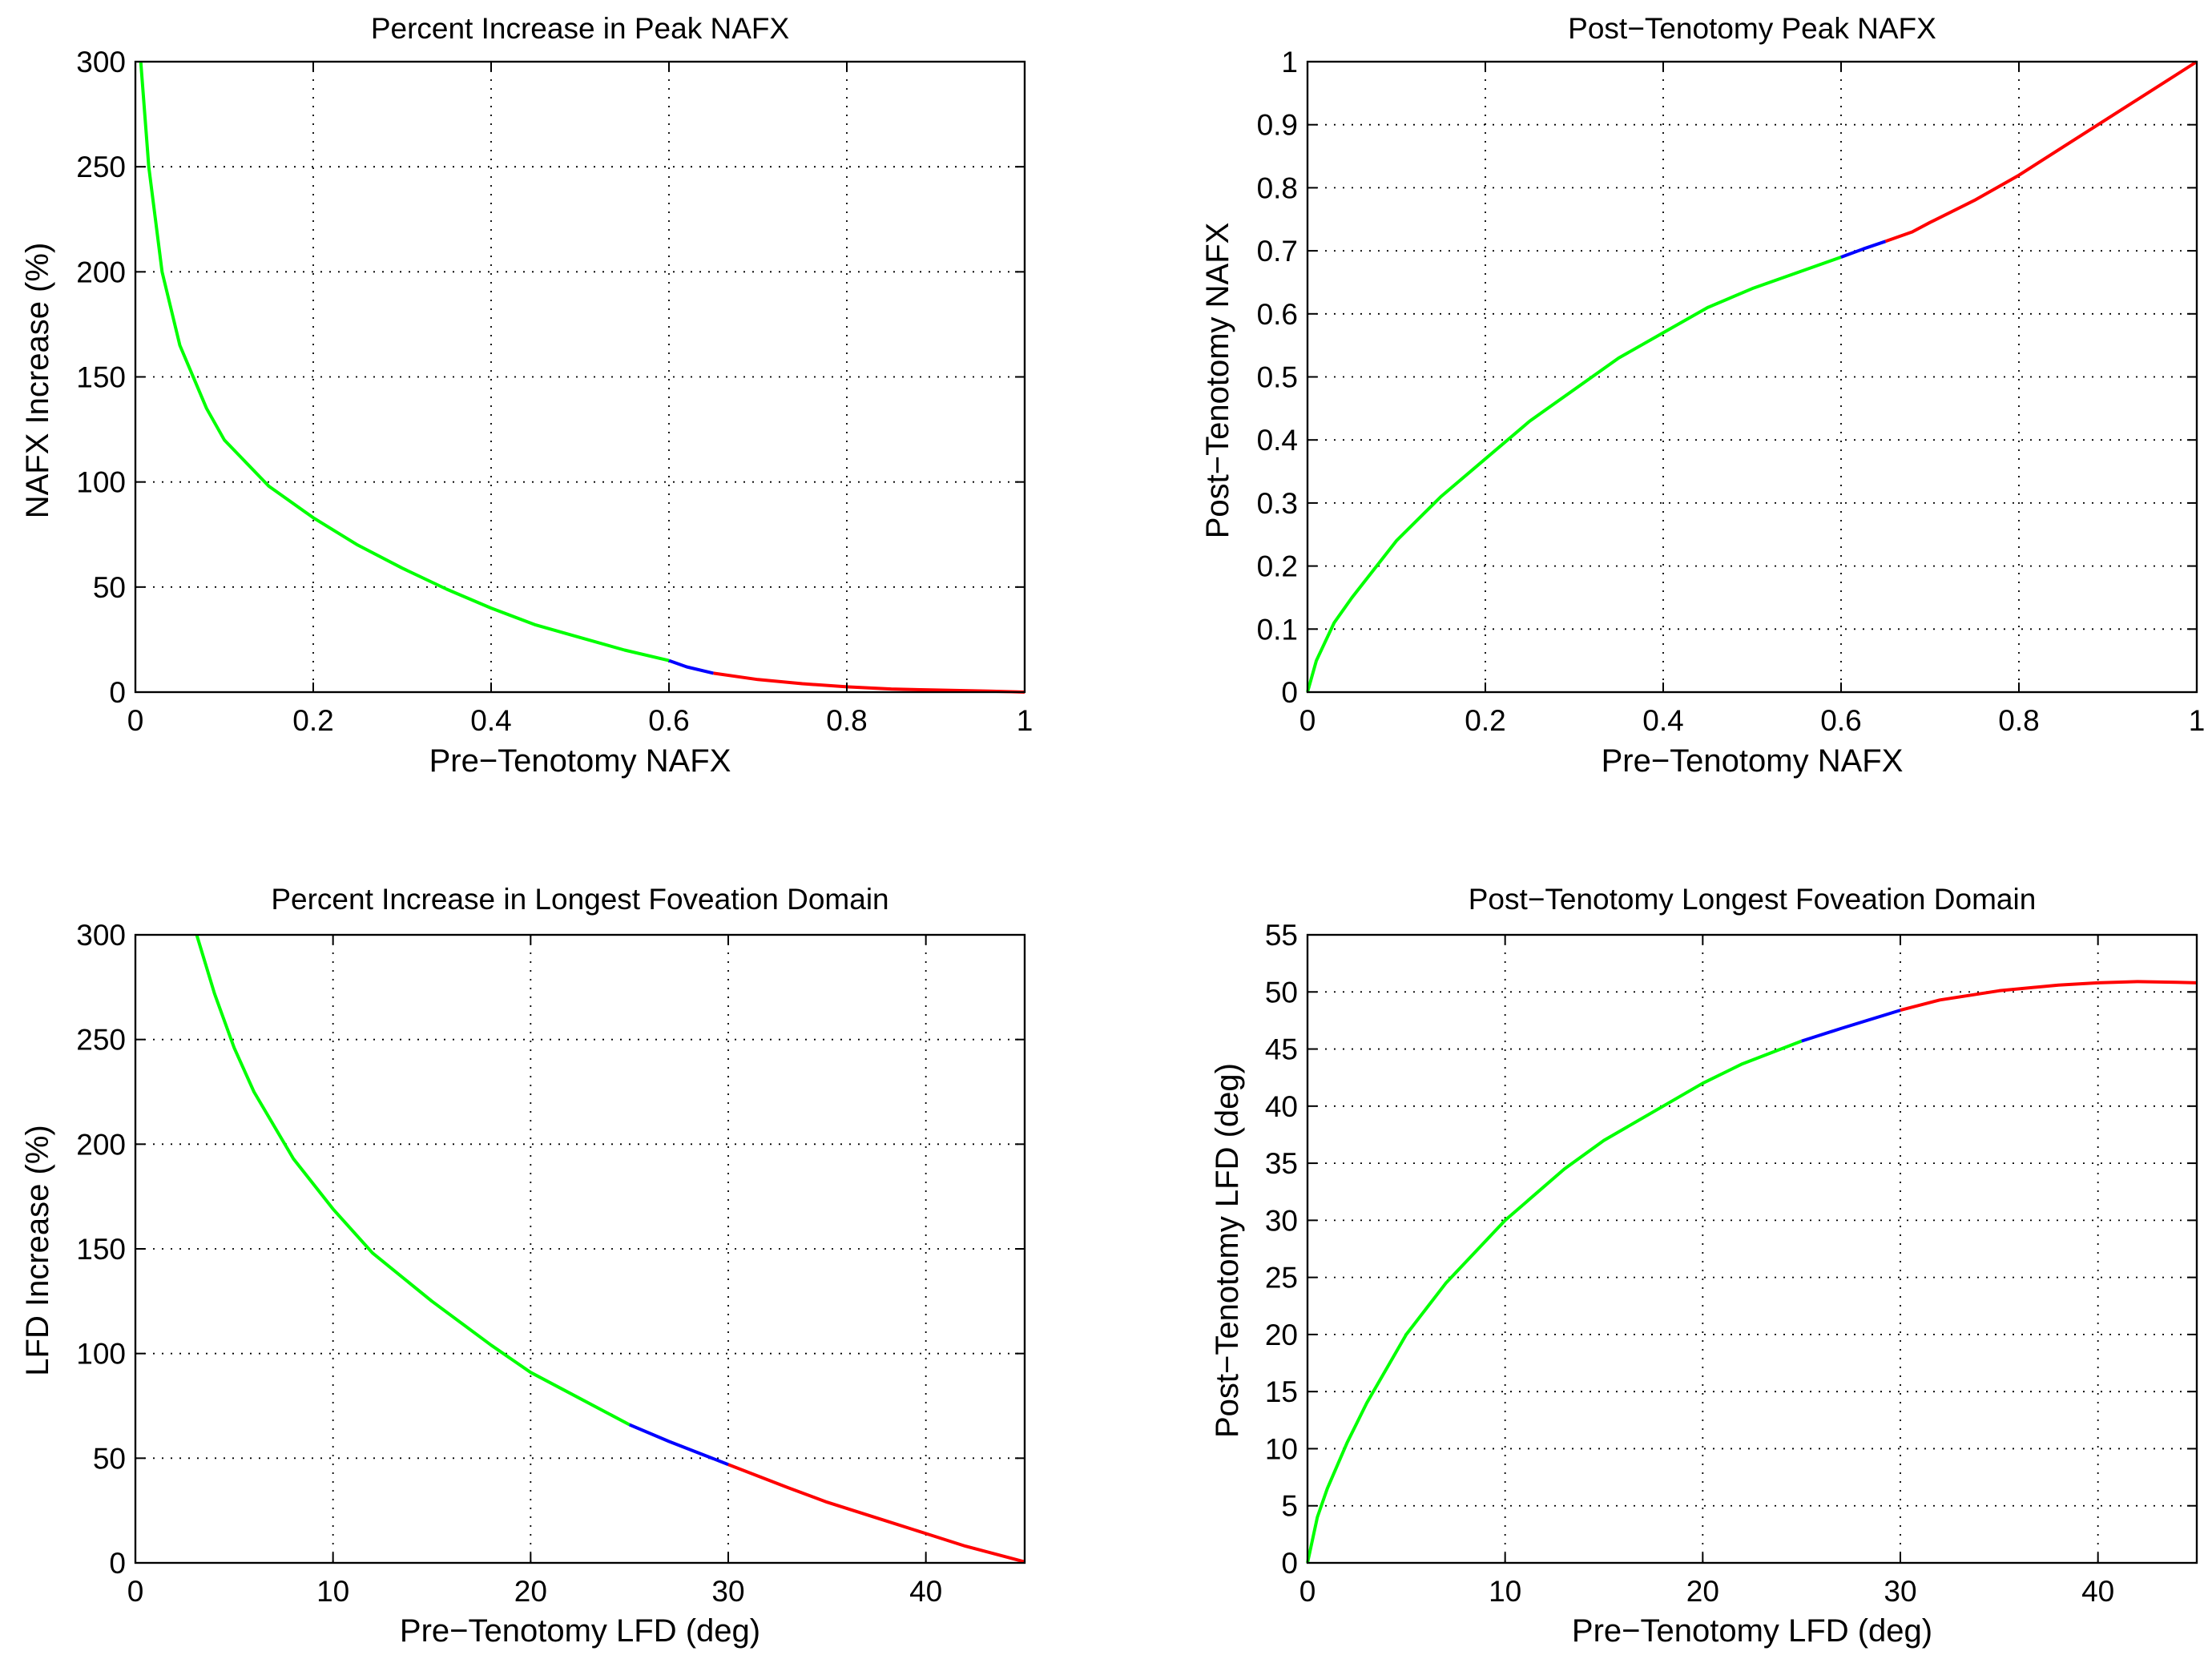 The image size is (2212, 1659). Describe the element at coordinates (1227, 1250) in the screenshot. I see `y-axis-label: Post−Tenotomy LFD (deg)` at that location.